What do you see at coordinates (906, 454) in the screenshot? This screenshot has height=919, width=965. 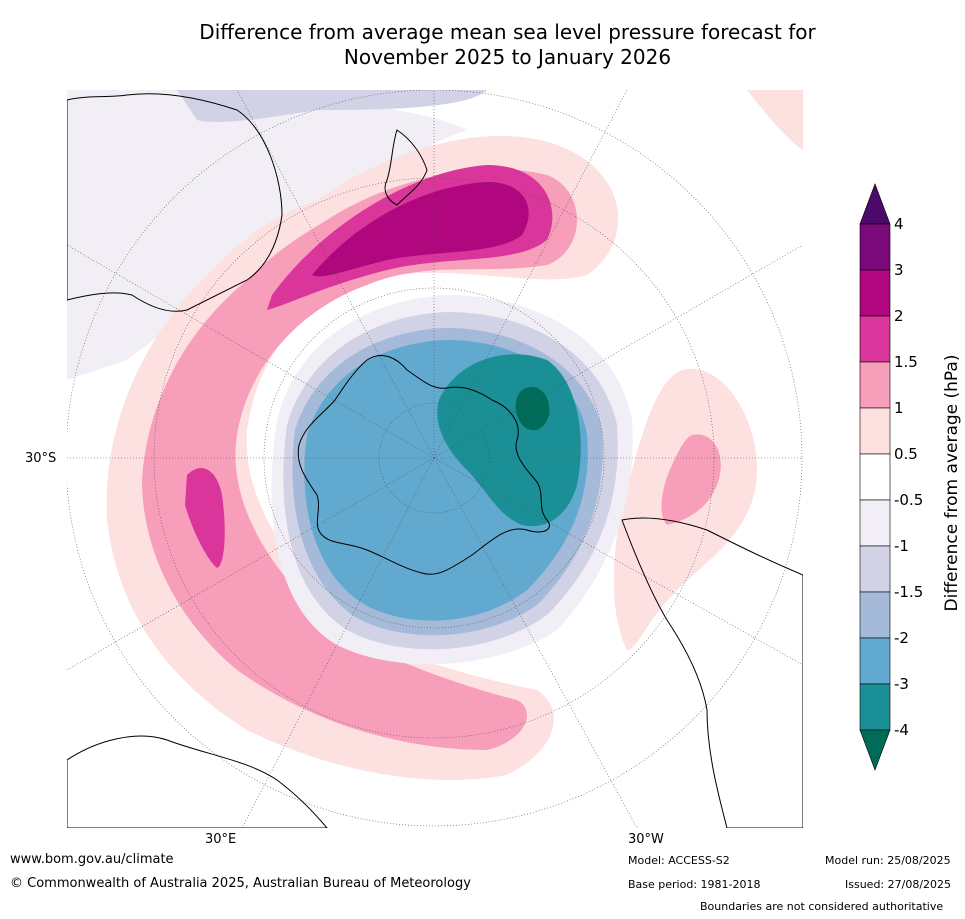 I see `colorbar-tick-label: 0.5` at bounding box center [906, 454].